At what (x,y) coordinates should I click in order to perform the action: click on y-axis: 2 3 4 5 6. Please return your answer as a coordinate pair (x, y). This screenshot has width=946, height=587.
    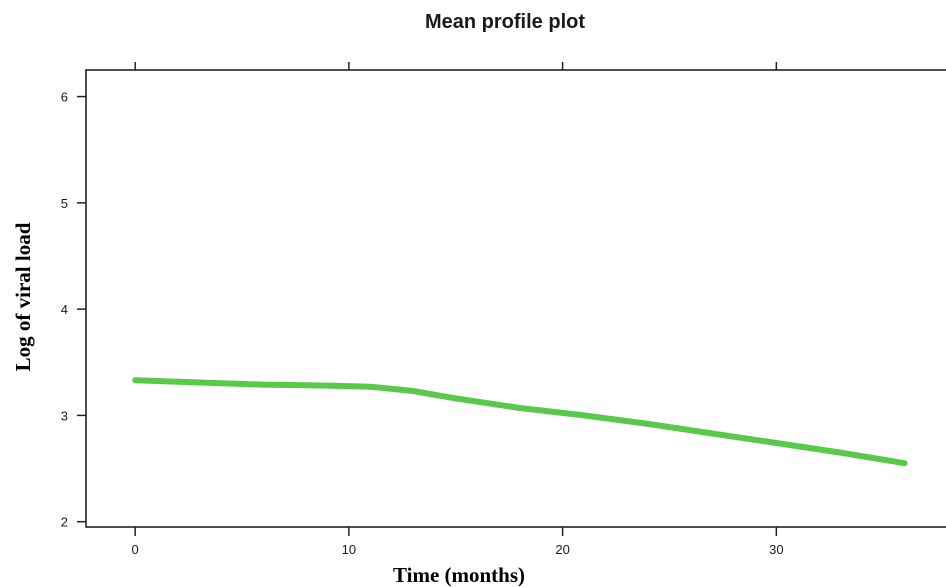
    Looking at the image, I should click on (73, 310).